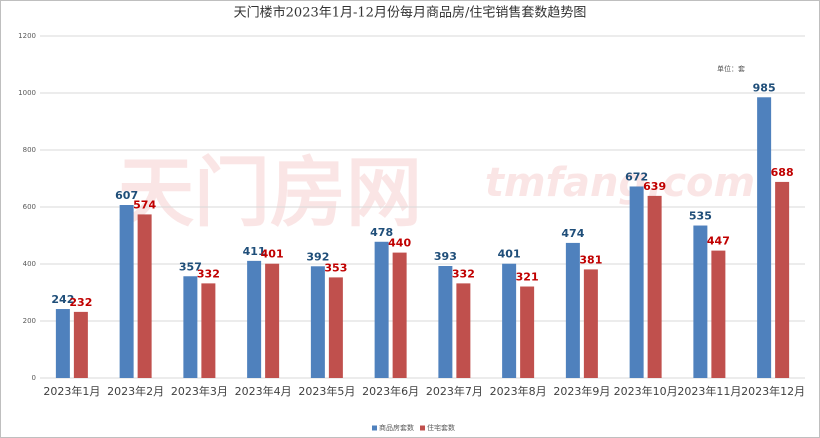 The width and height of the screenshot is (820, 438). I want to click on x-tick-label: 2023年5月, so click(326, 391).